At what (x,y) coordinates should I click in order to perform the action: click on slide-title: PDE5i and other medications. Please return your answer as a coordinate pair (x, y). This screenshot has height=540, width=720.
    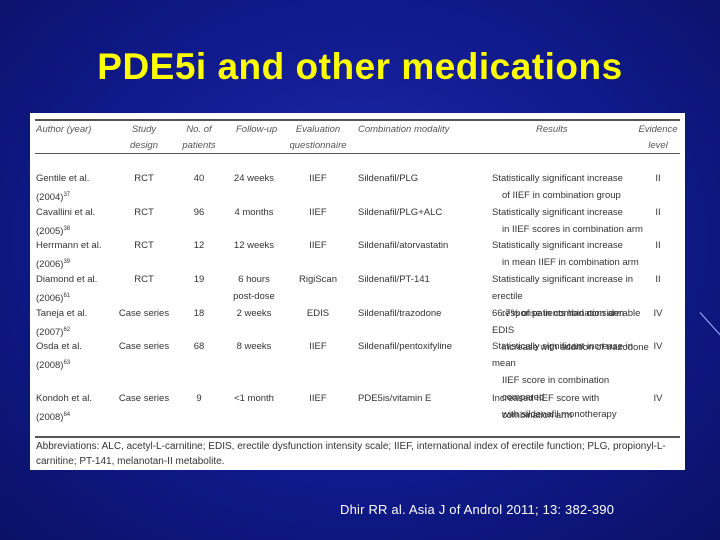
    Looking at the image, I should click on (360, 66).